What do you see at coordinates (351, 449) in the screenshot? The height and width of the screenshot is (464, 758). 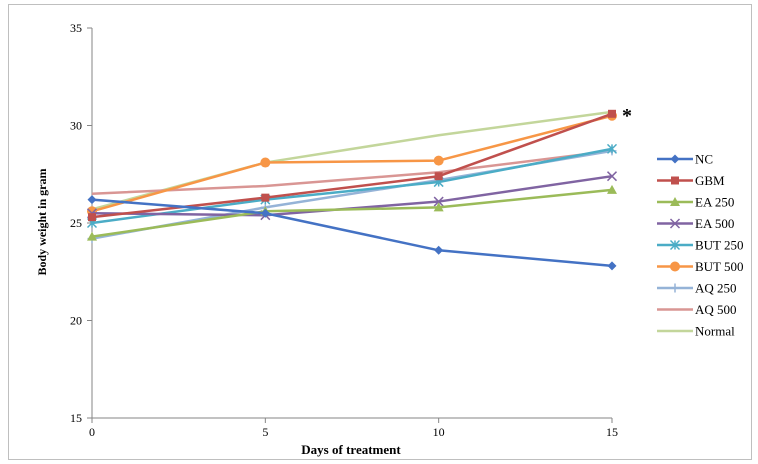 I see `x-axis-label: Days of treatment` at bounding box center [351, 449].